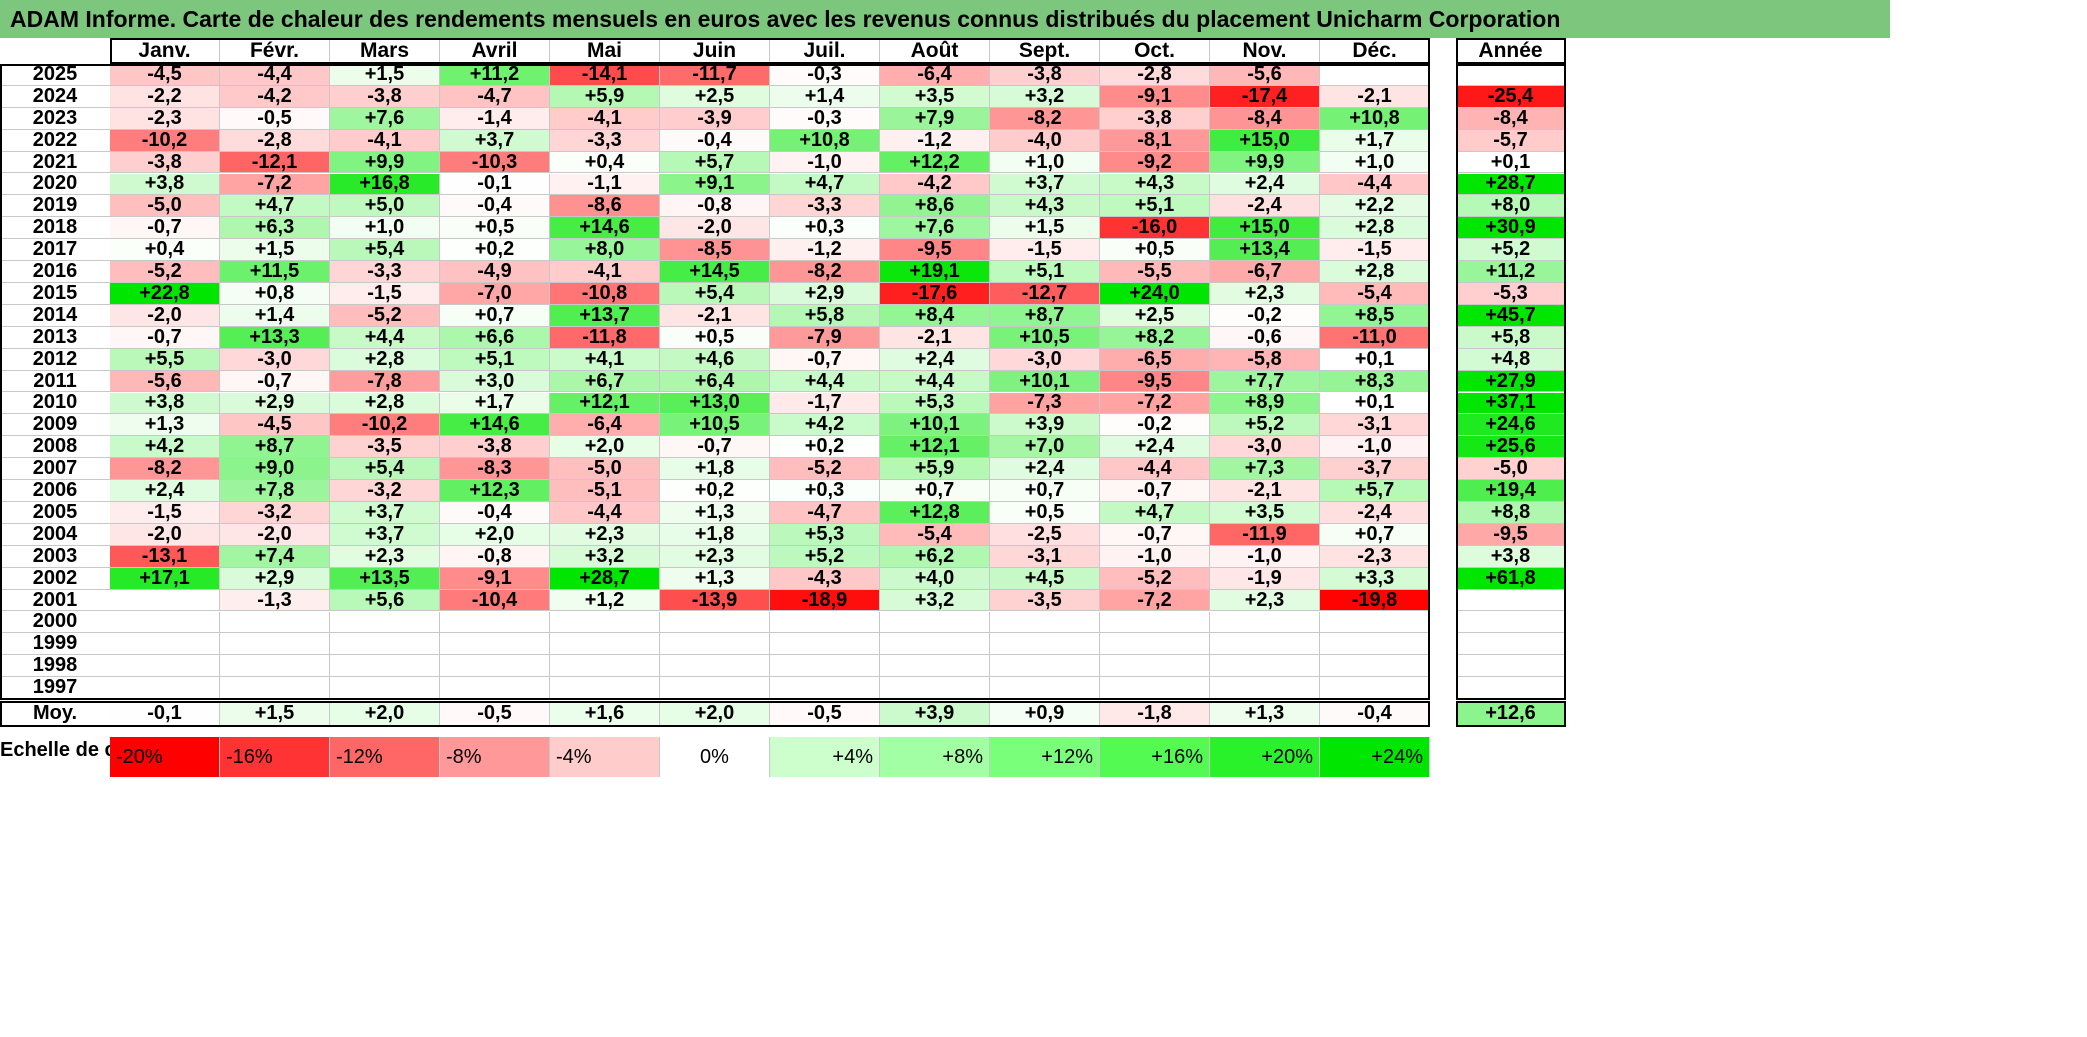 This screenshot has height=1037, width=2087. Describe the element at coordinates (605, 578) in the screenshot. I see `heatmap-cell: +28,7` at that location.